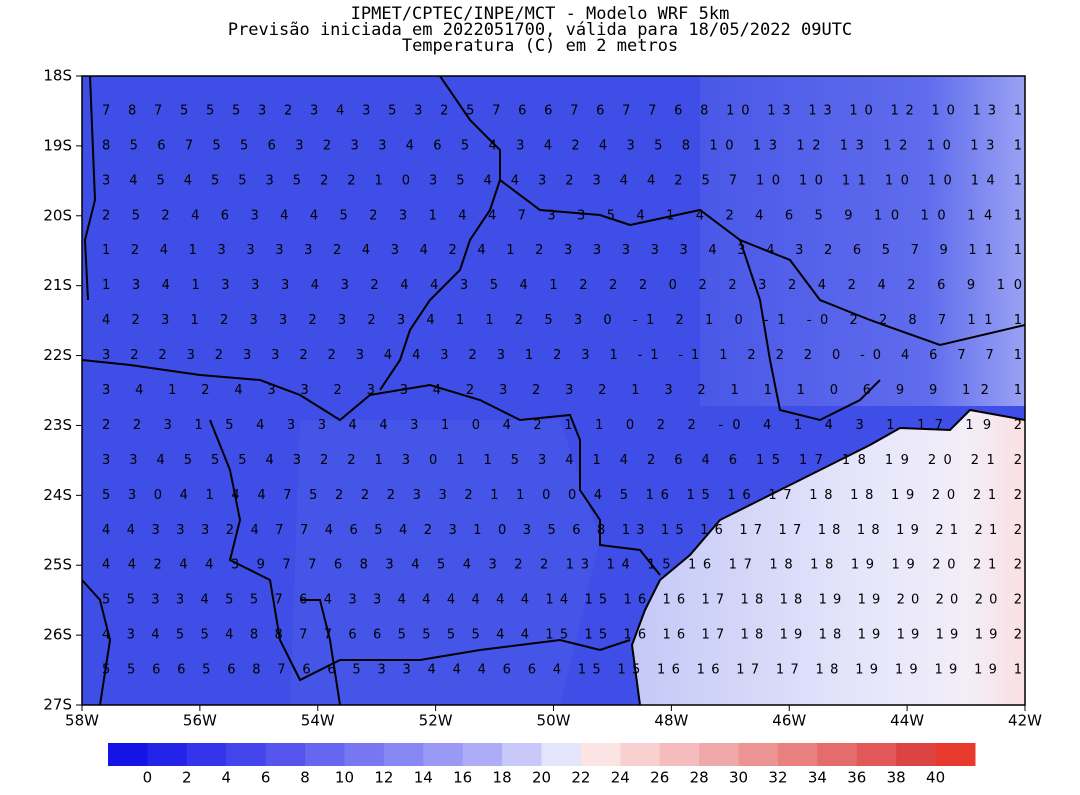 This screenshot has height=795, width=1080. I want to click on y-tick-label: 19S, so click(57, 145).